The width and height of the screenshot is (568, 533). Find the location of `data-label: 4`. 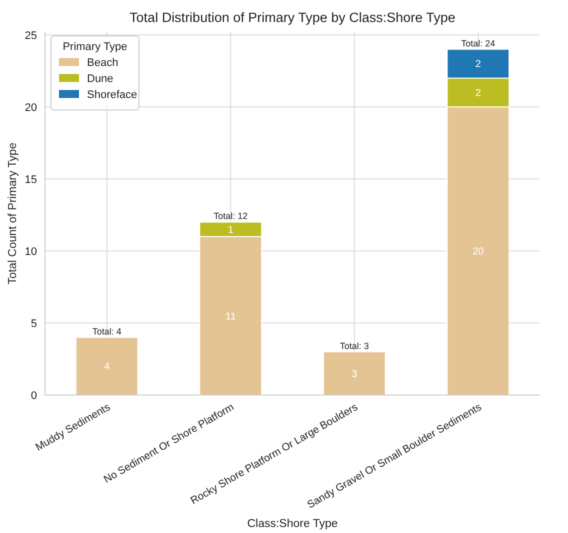

data-label: 4 is located at coordinates (107, 367).